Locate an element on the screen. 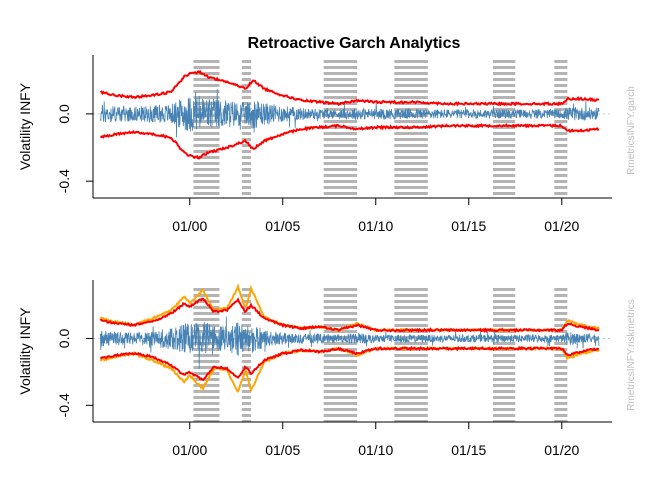  side-label: RmetricsINFY.riskmetrics is located at coordinates (631, 354).